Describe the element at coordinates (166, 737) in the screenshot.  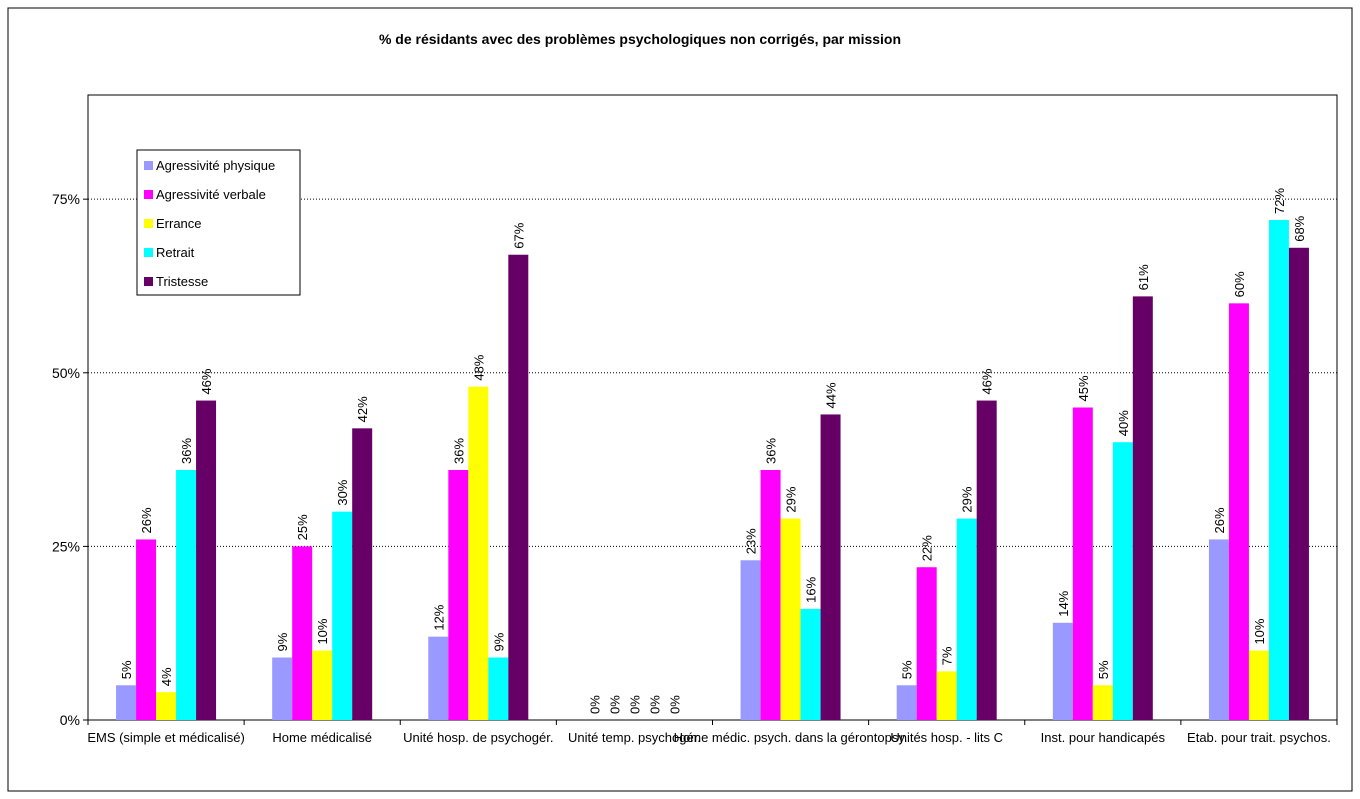
I see `x-tick-label: EMS (simple et médicalisé)` at that location.